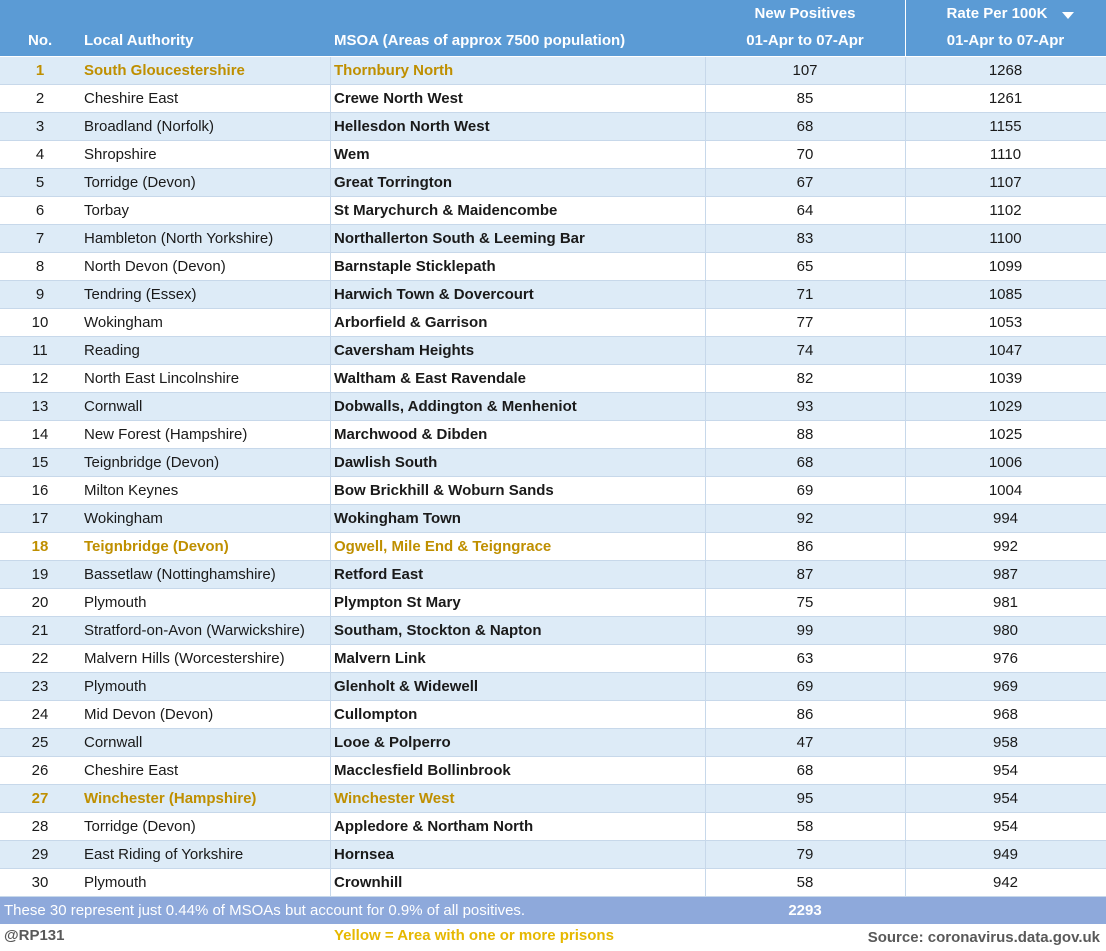 This screenshot has height=951, width=1106. What do you see at coordinates (805, 126) in the screenshot?
I see `cell-new-positives: 68` at bounding box center [805, 126].